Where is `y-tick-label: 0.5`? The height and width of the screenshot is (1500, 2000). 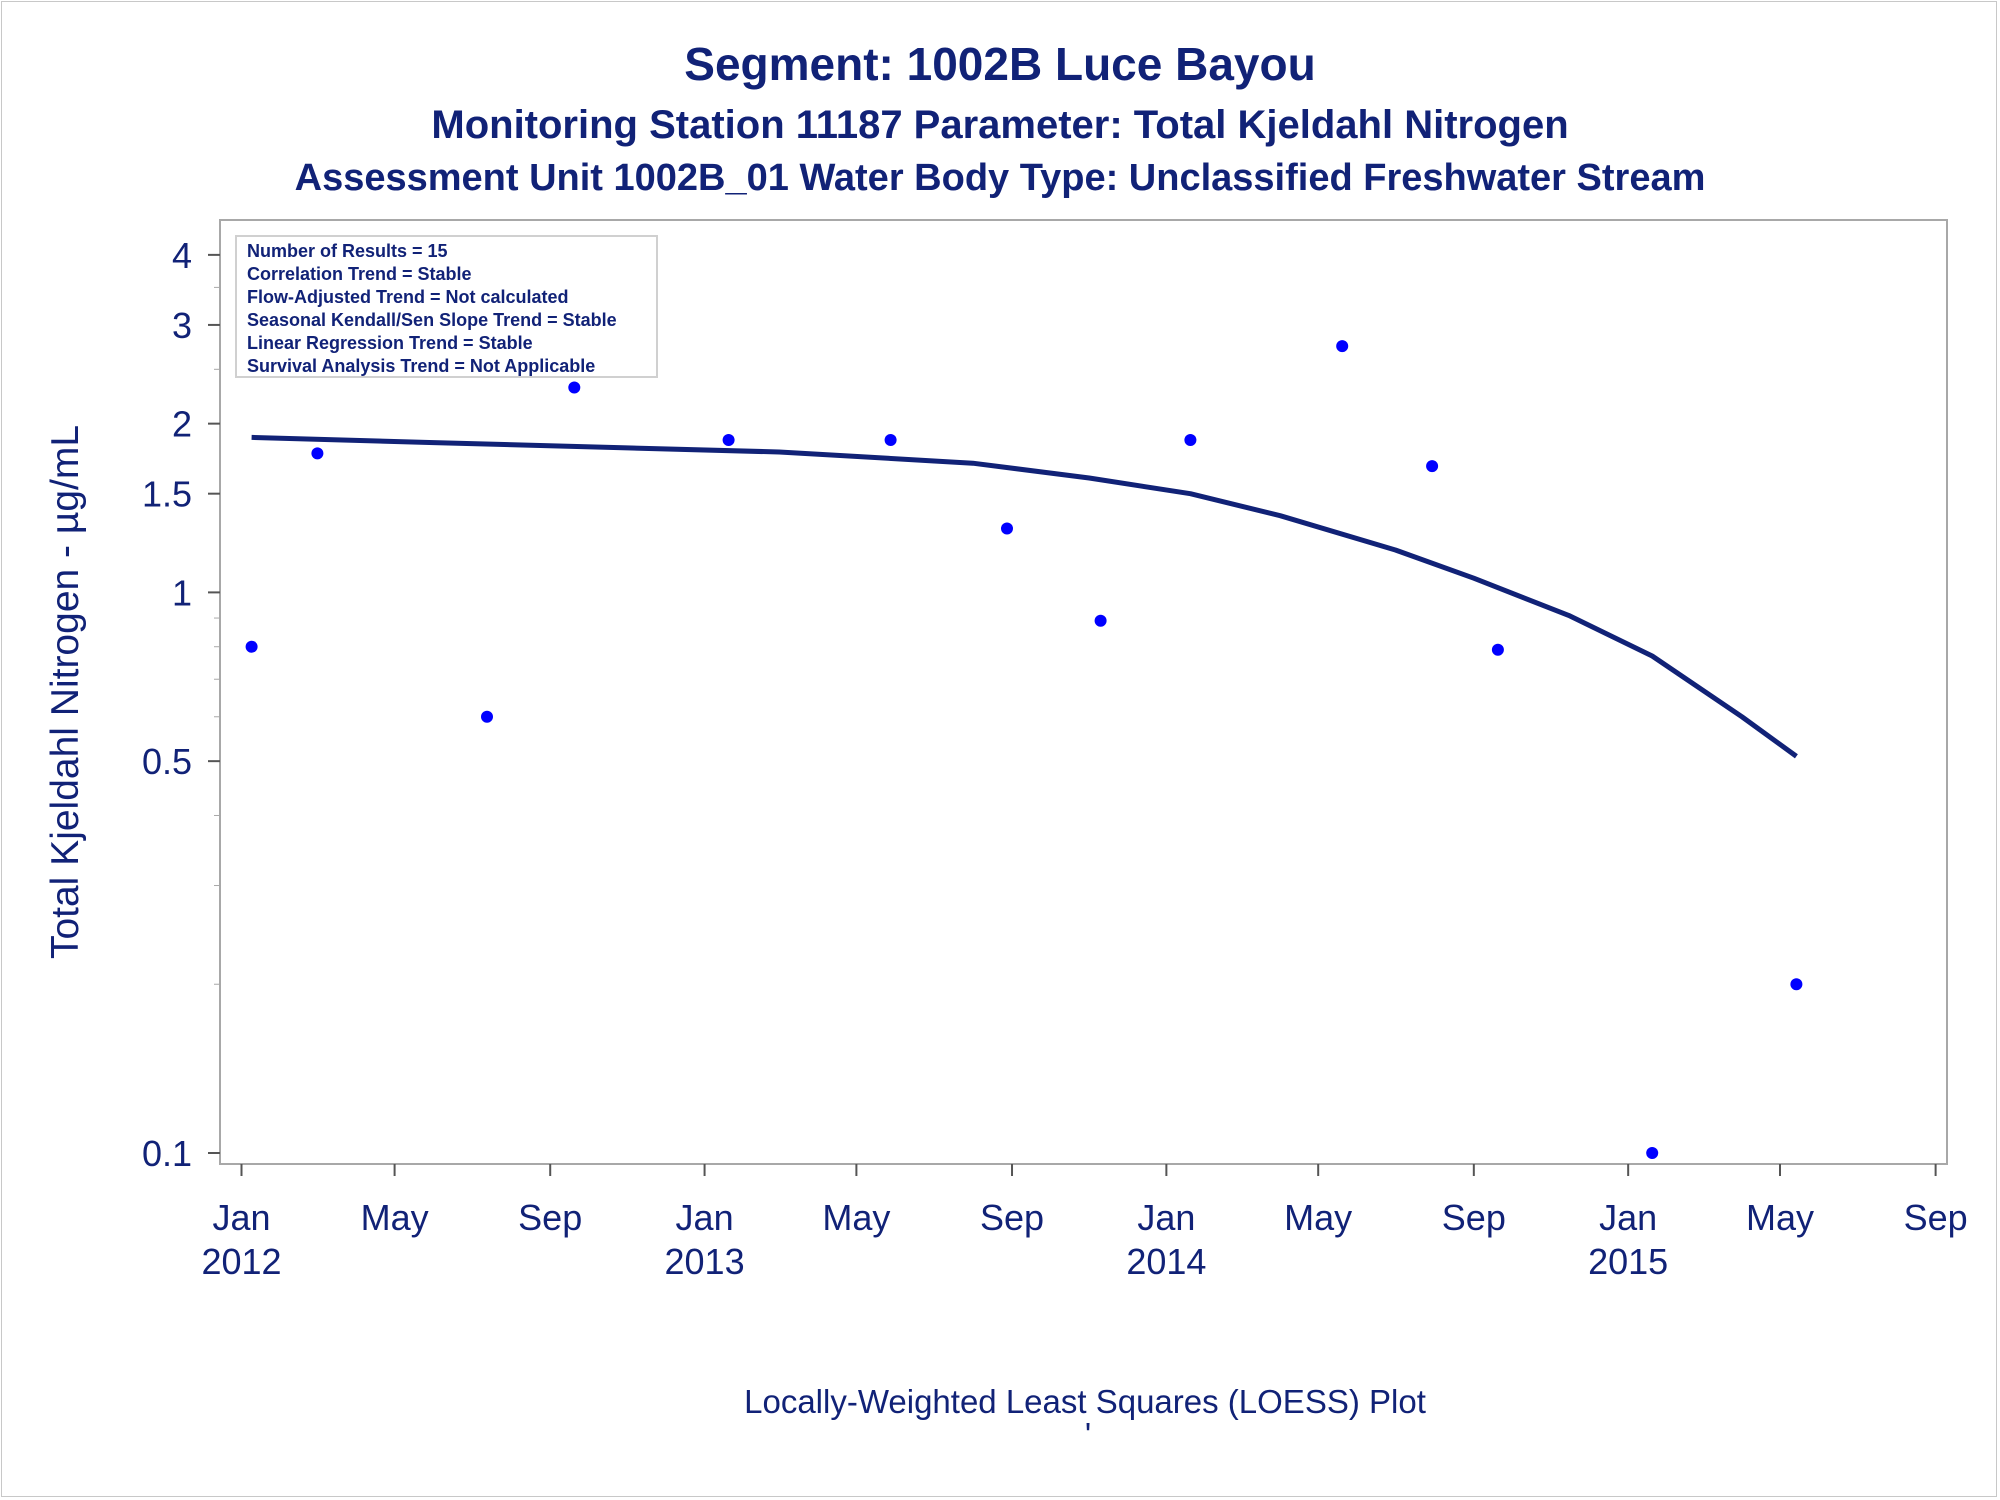
y-tick-label: 0.5 is located at coordinates (167, 761).